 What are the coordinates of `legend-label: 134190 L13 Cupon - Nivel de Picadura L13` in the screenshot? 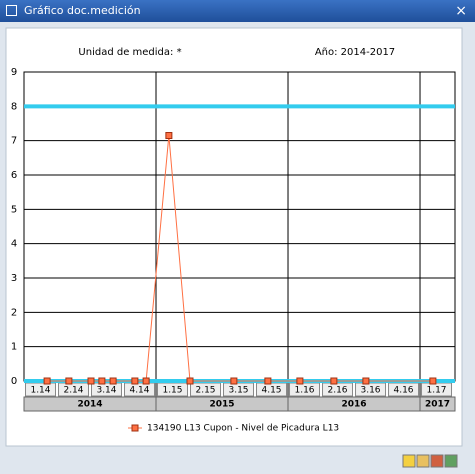 It's located at (243, 429).